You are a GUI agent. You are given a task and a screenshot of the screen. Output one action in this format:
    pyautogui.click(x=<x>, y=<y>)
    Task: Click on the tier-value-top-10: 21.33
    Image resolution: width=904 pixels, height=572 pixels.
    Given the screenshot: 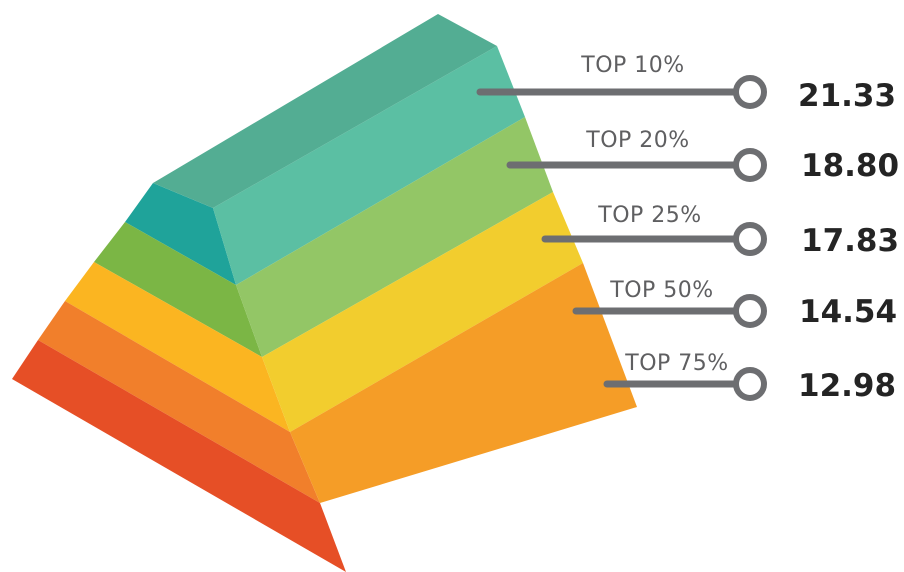 What is the action you would take?
    pyautogui.click(x=847, y=96)
    